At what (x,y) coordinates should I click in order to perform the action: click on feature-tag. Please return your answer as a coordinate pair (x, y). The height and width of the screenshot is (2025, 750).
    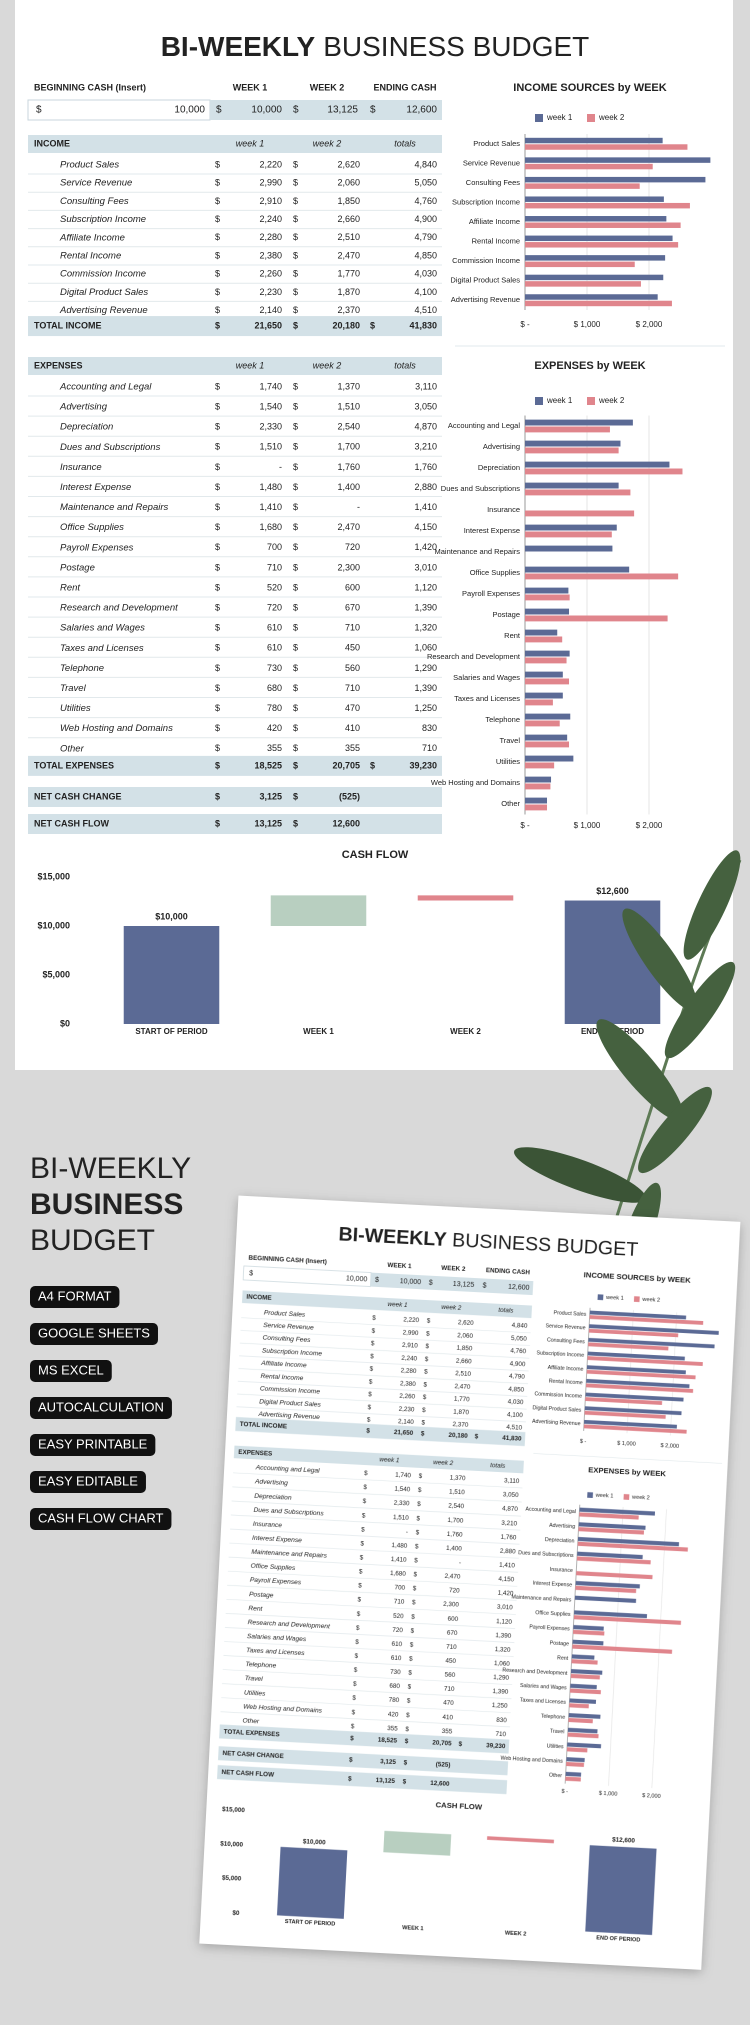
    Looking at the image, I should click on (101, 1519).